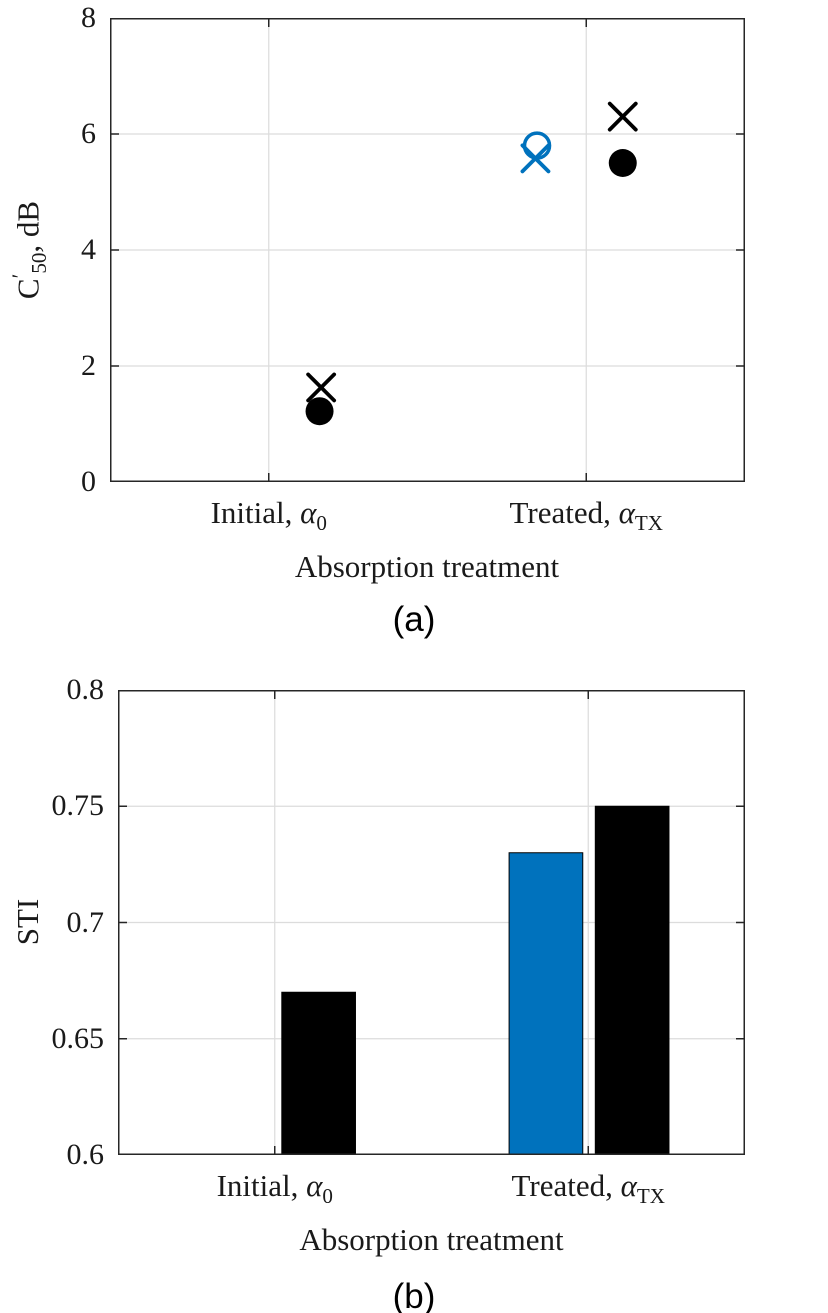 The height and width of the screenshot is (1313, 828). I want to click on y-tick-label: 0.8, so click(85, 689).